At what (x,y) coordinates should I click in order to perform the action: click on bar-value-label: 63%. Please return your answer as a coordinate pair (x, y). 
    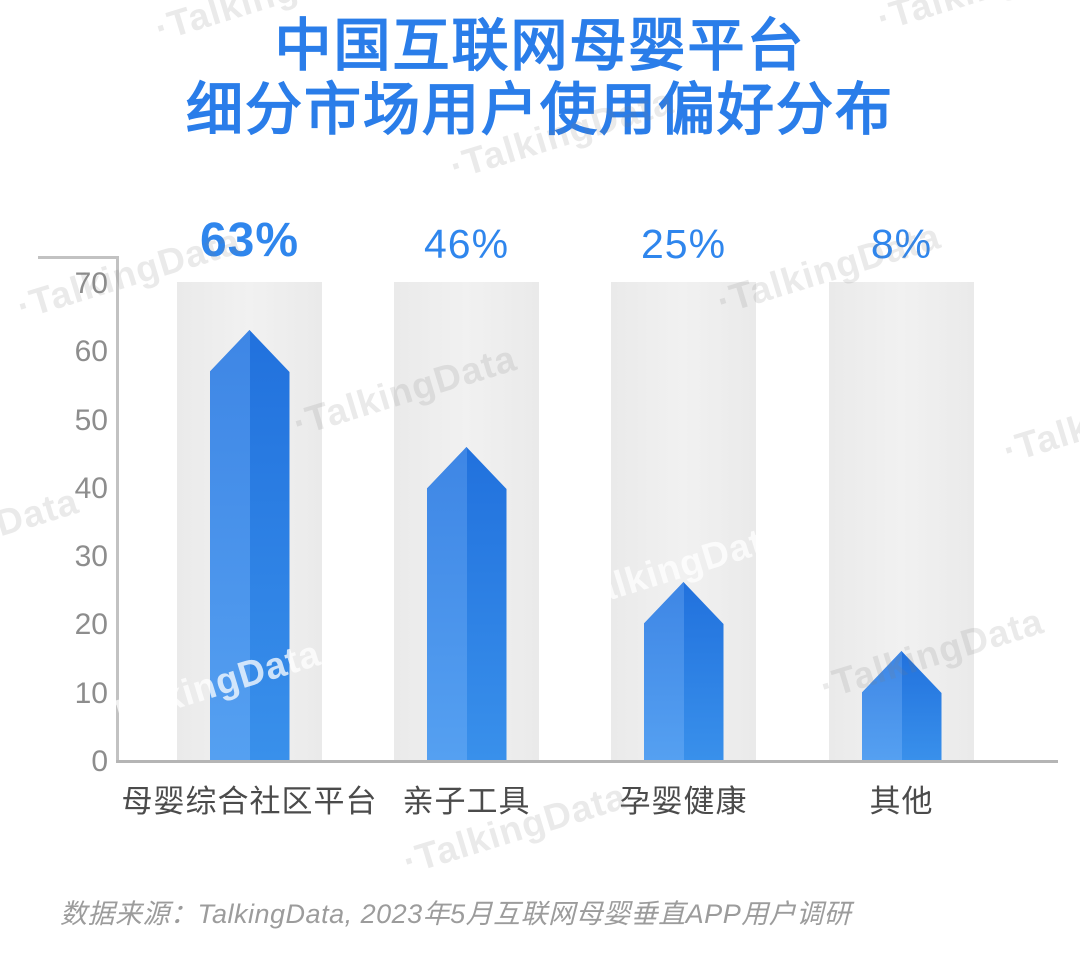
    Looking at the image, I should click on (249, 240).